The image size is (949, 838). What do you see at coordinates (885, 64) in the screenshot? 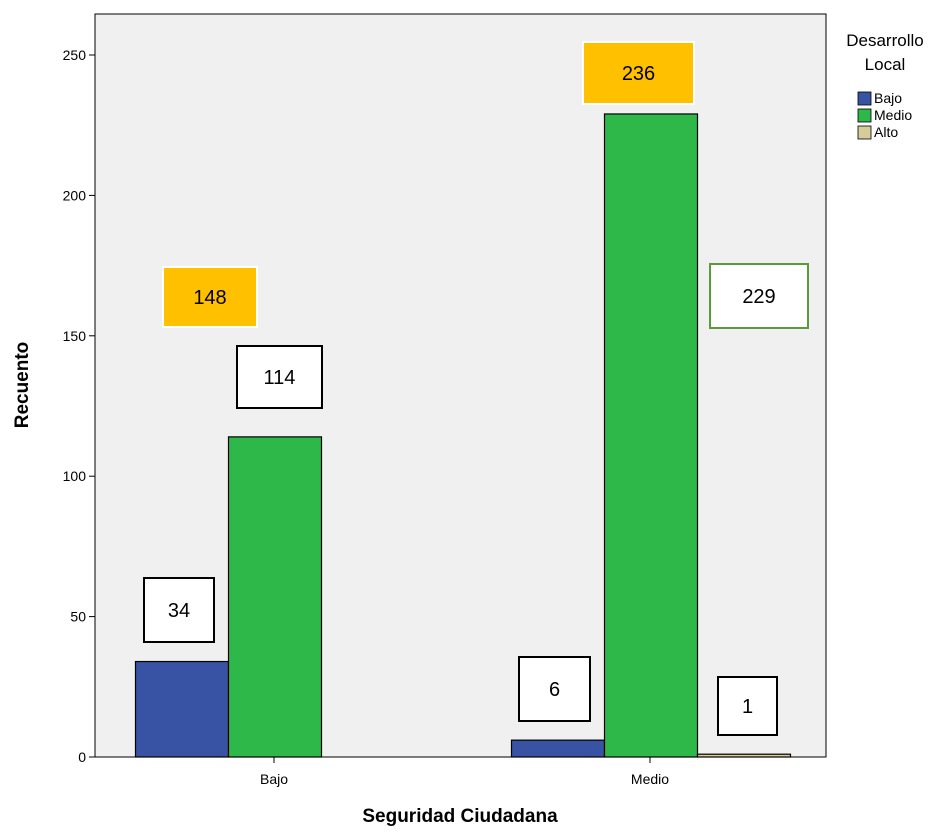
I see `legend-title-line-2: Local` at bounding box center [885, 64].